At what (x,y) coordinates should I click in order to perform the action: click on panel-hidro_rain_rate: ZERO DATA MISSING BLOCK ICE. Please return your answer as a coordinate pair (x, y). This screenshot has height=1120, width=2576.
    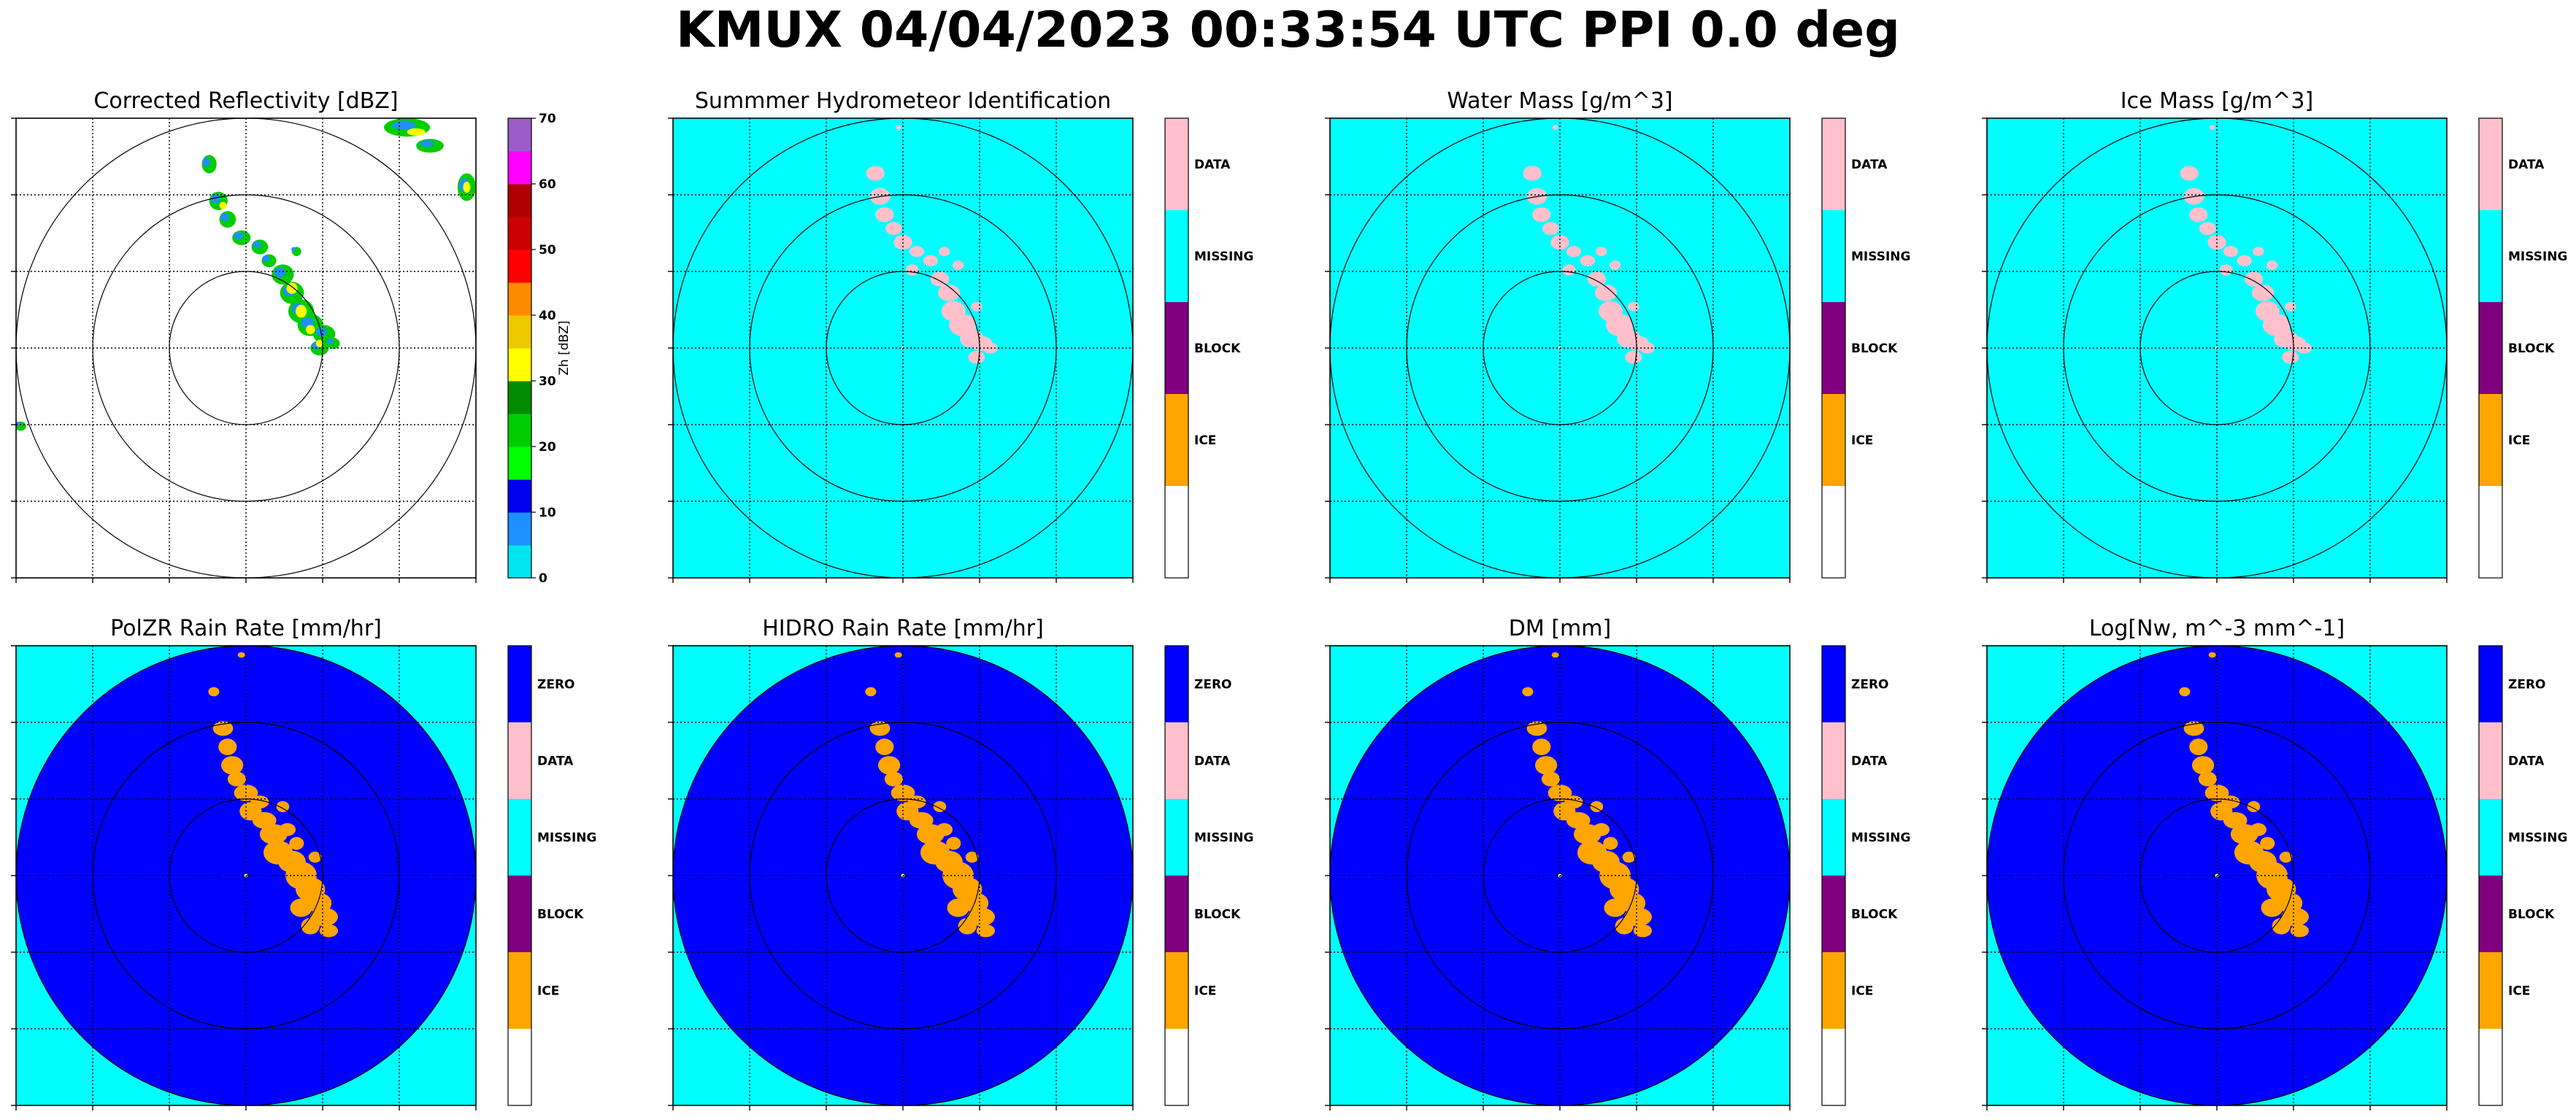
    Looking at the image, I should click on (960, 878).